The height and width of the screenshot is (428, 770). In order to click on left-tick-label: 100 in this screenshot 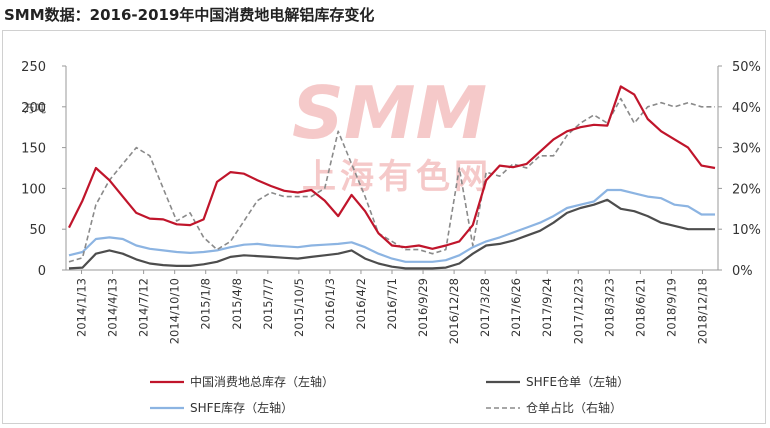, I will do `click(33, 189)`.